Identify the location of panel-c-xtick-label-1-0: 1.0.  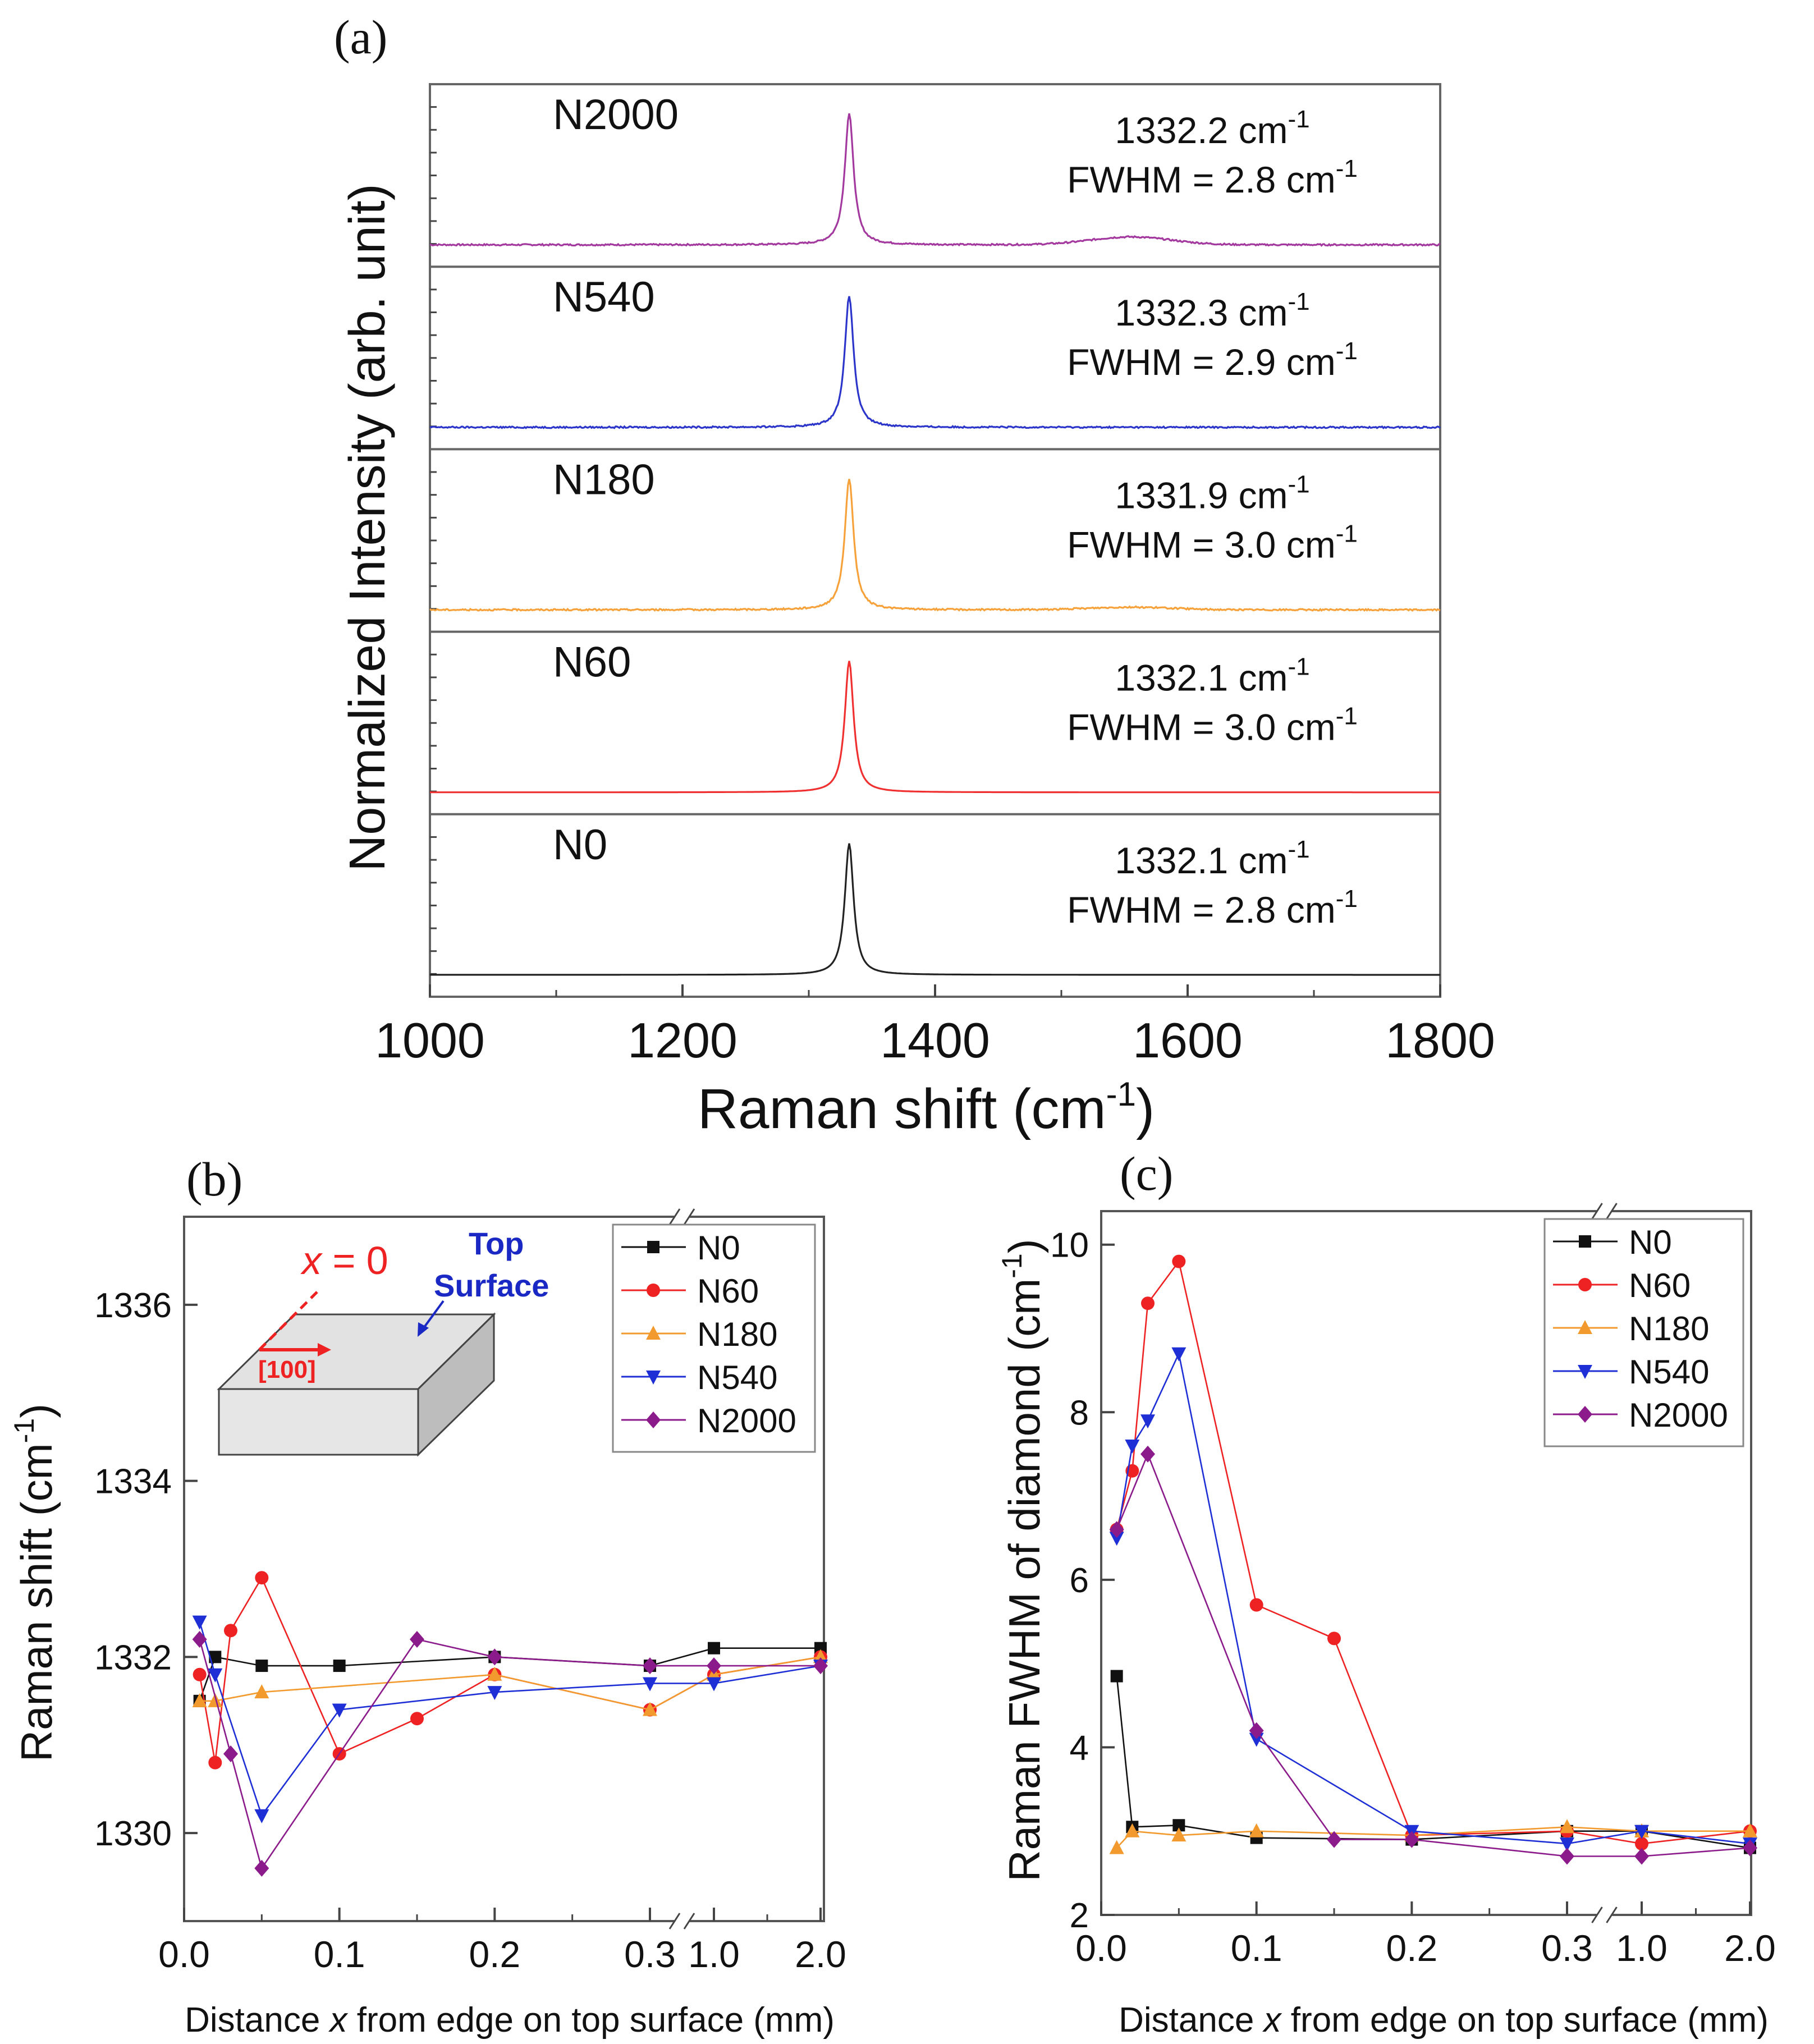
(1642, 1948).